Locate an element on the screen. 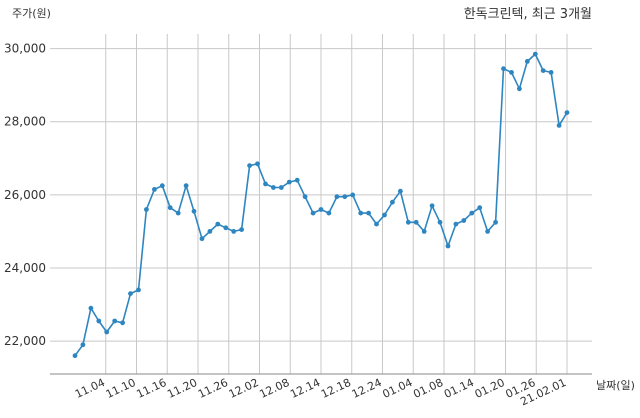 The height and width of the screenshot is (418, 640). x-tick-label: 11.26 is located at coordinates (213, 388).